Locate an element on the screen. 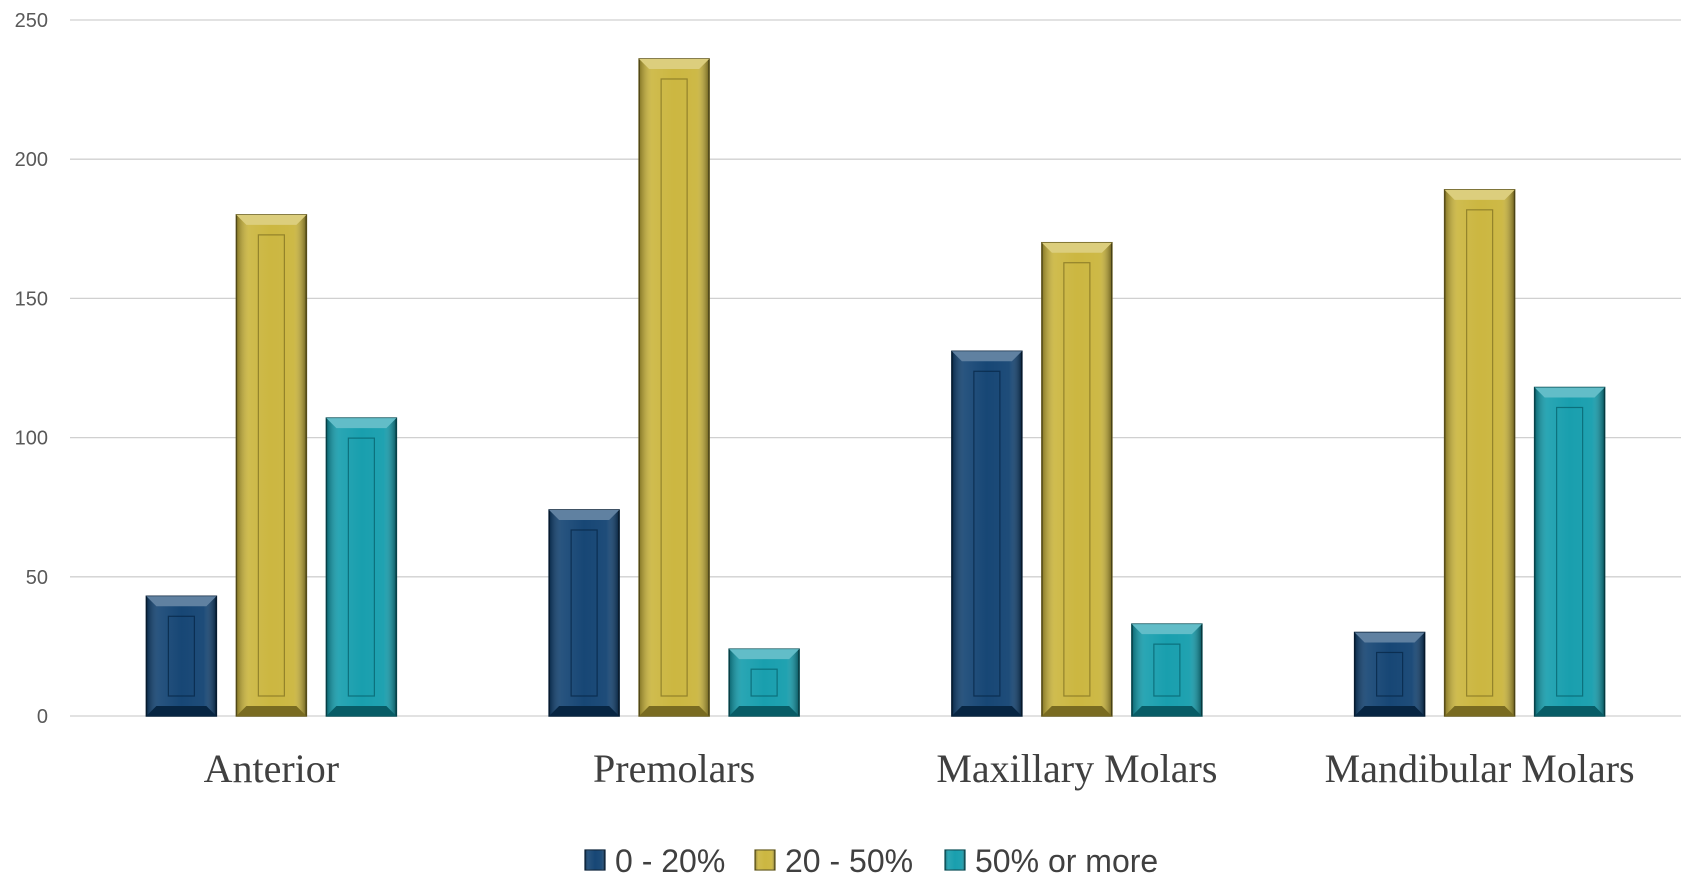  x-category-label: Mandibular Molars is located at coordinates (1480, 768).